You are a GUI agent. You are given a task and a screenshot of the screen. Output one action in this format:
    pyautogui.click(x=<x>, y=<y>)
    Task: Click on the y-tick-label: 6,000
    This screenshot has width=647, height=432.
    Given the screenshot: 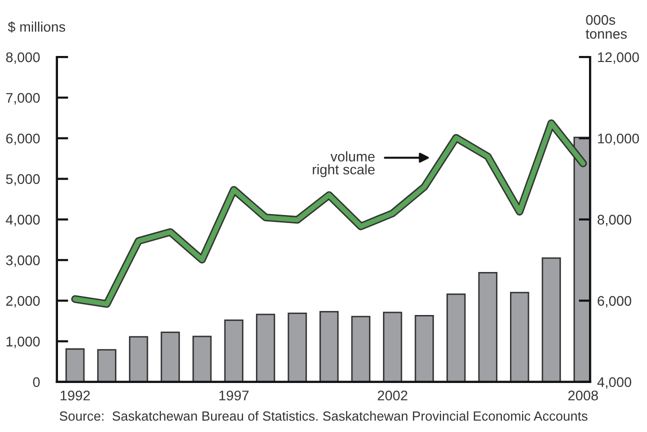 What is the action you would take?
    pyautogui.click(x=23, y=140)
    